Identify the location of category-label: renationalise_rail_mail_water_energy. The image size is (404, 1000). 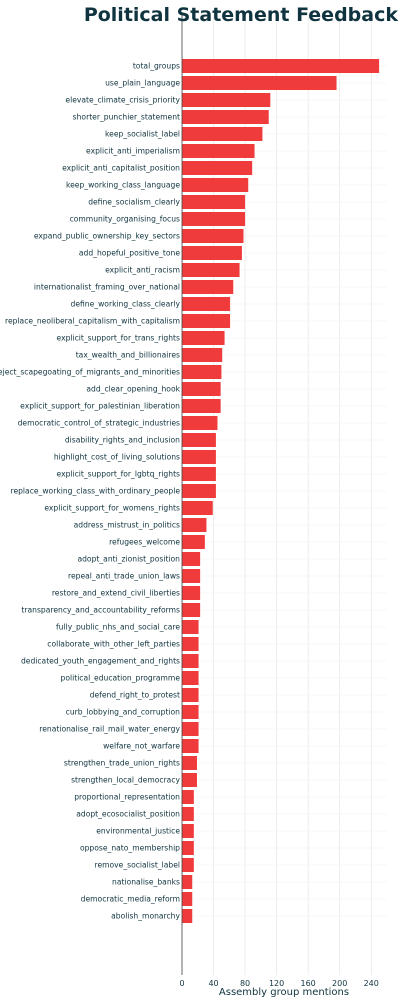
(109, 729).